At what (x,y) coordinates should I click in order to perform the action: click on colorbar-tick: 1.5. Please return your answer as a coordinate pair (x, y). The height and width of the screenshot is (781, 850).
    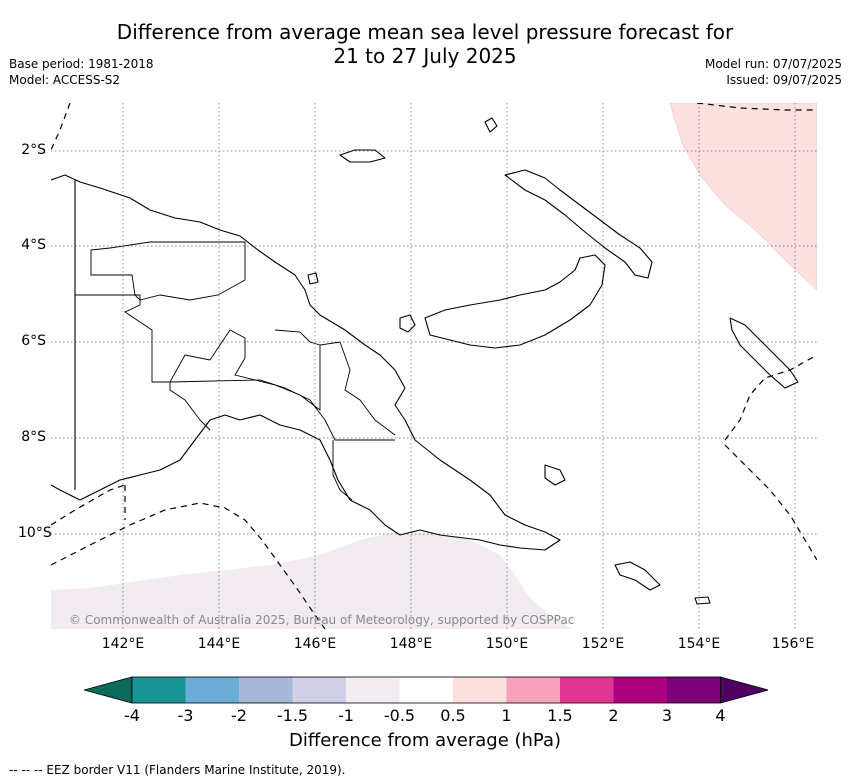
    Looking at the image, I should click on (560, 715).